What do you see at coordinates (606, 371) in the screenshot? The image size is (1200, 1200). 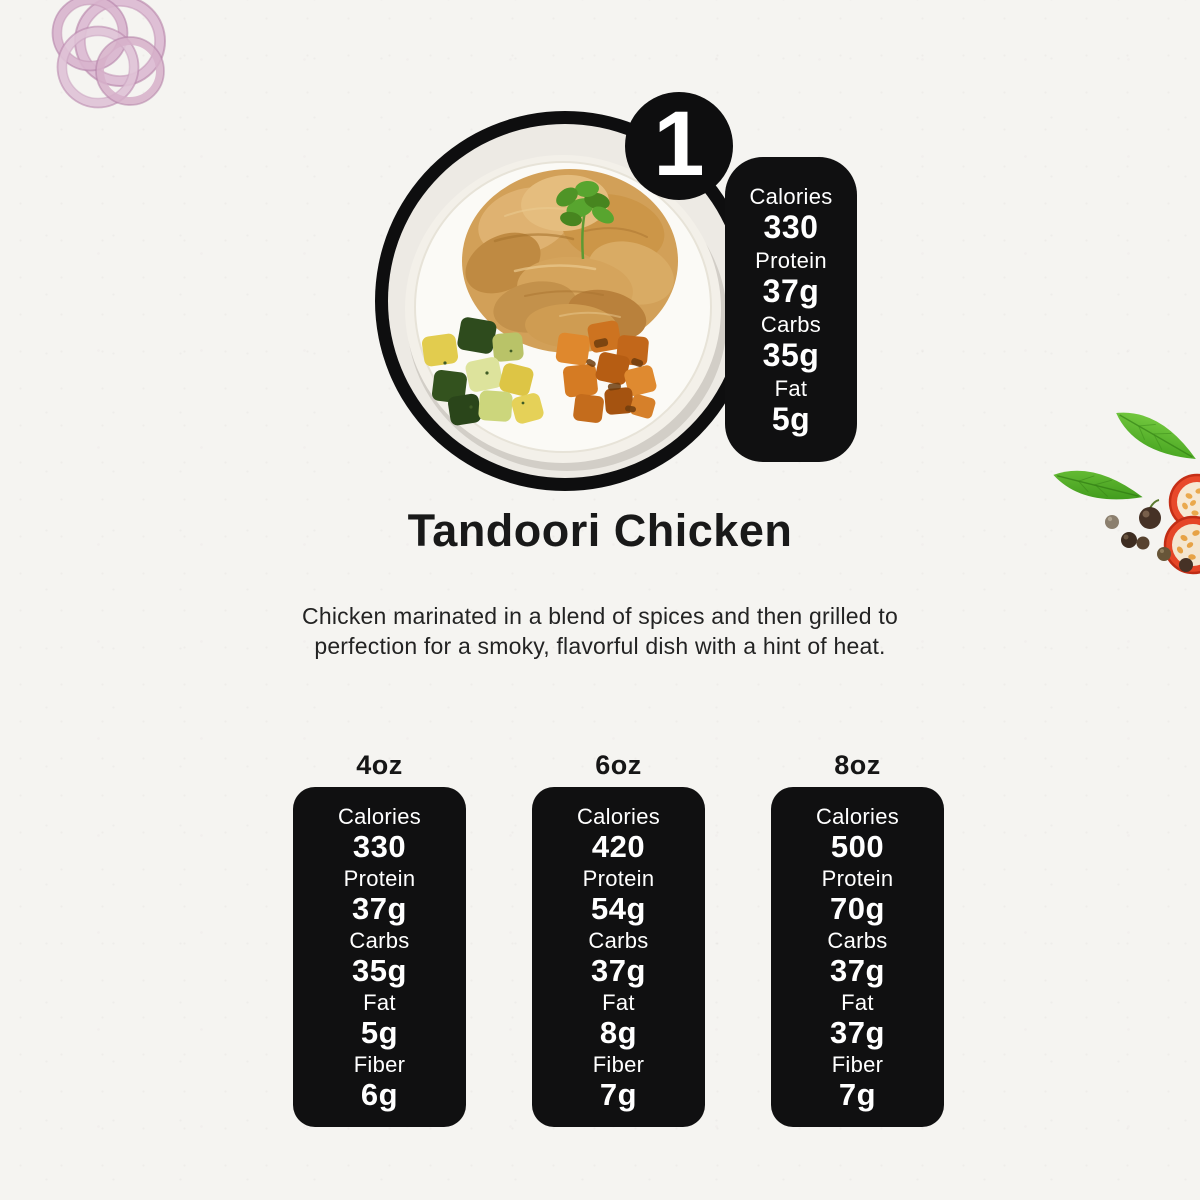 I see `sweet-potato-cubes` at bounding box center [606, 371].